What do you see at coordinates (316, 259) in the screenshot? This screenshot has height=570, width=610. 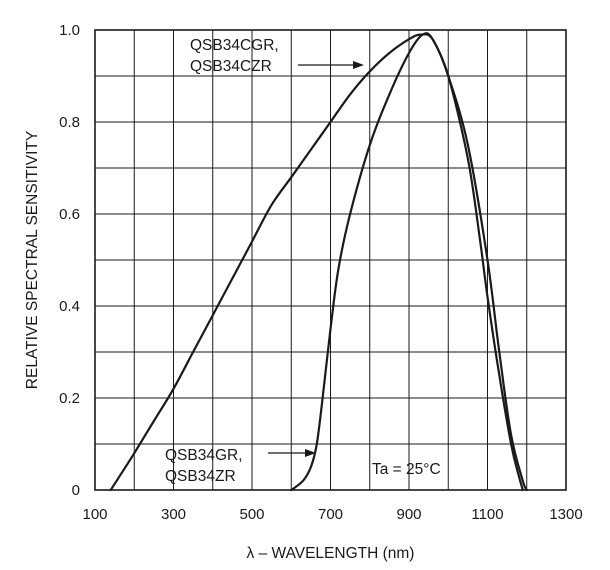 I see `label-leader-arrows` at bounding box center [316, 259].